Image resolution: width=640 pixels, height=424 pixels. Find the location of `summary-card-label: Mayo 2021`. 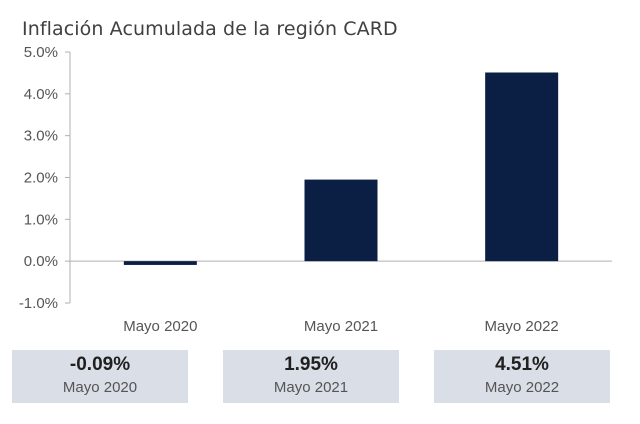

summary-card-label: Mayo 2021 is located at coordinates (311, 387).